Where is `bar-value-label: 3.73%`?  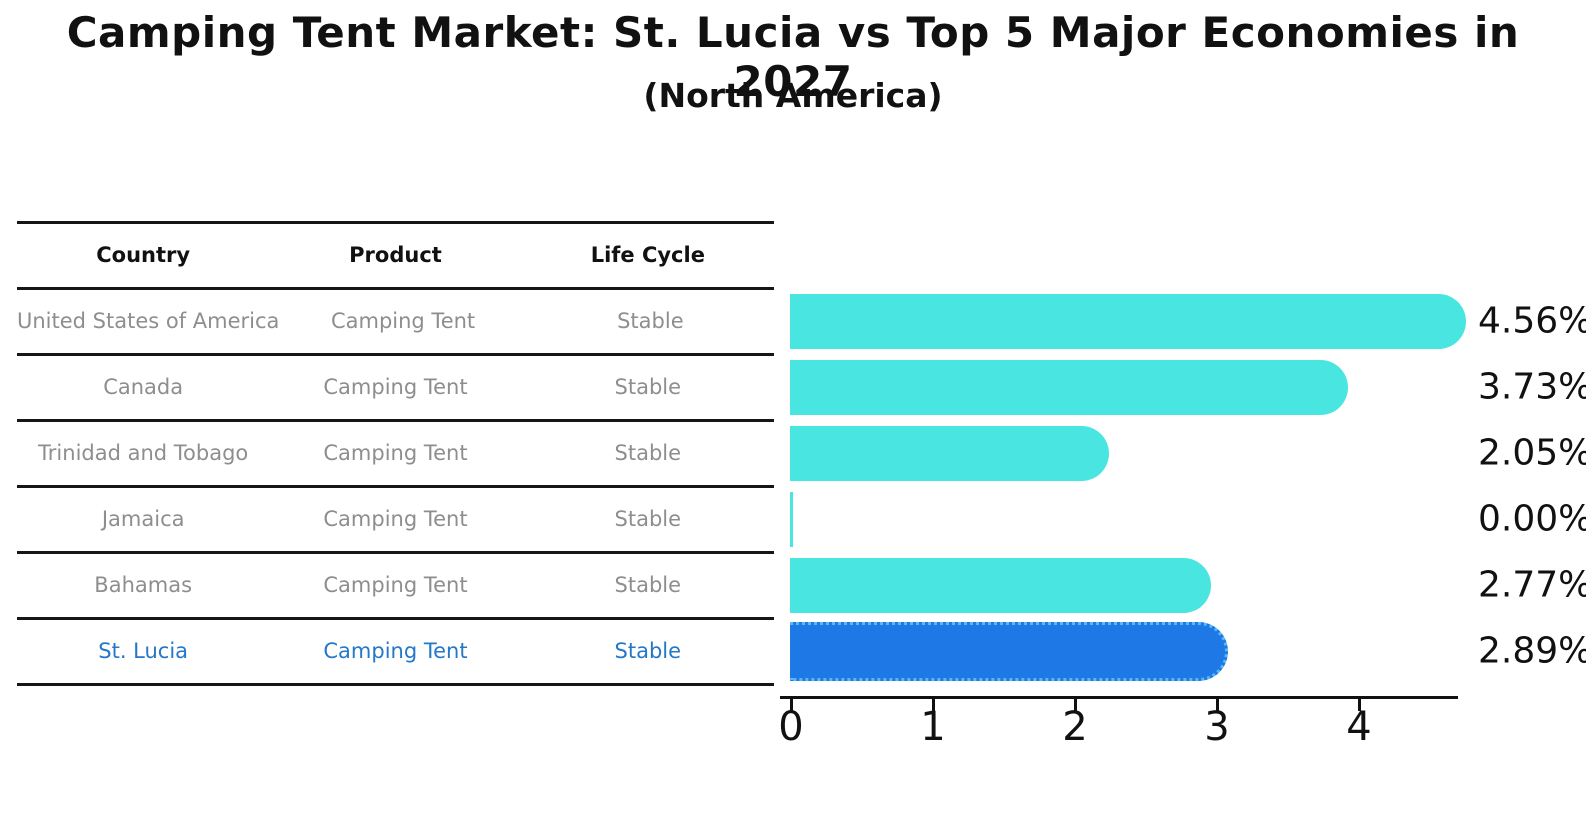 bar-value-label: 3.73% is located at coordinates (1532, 387).